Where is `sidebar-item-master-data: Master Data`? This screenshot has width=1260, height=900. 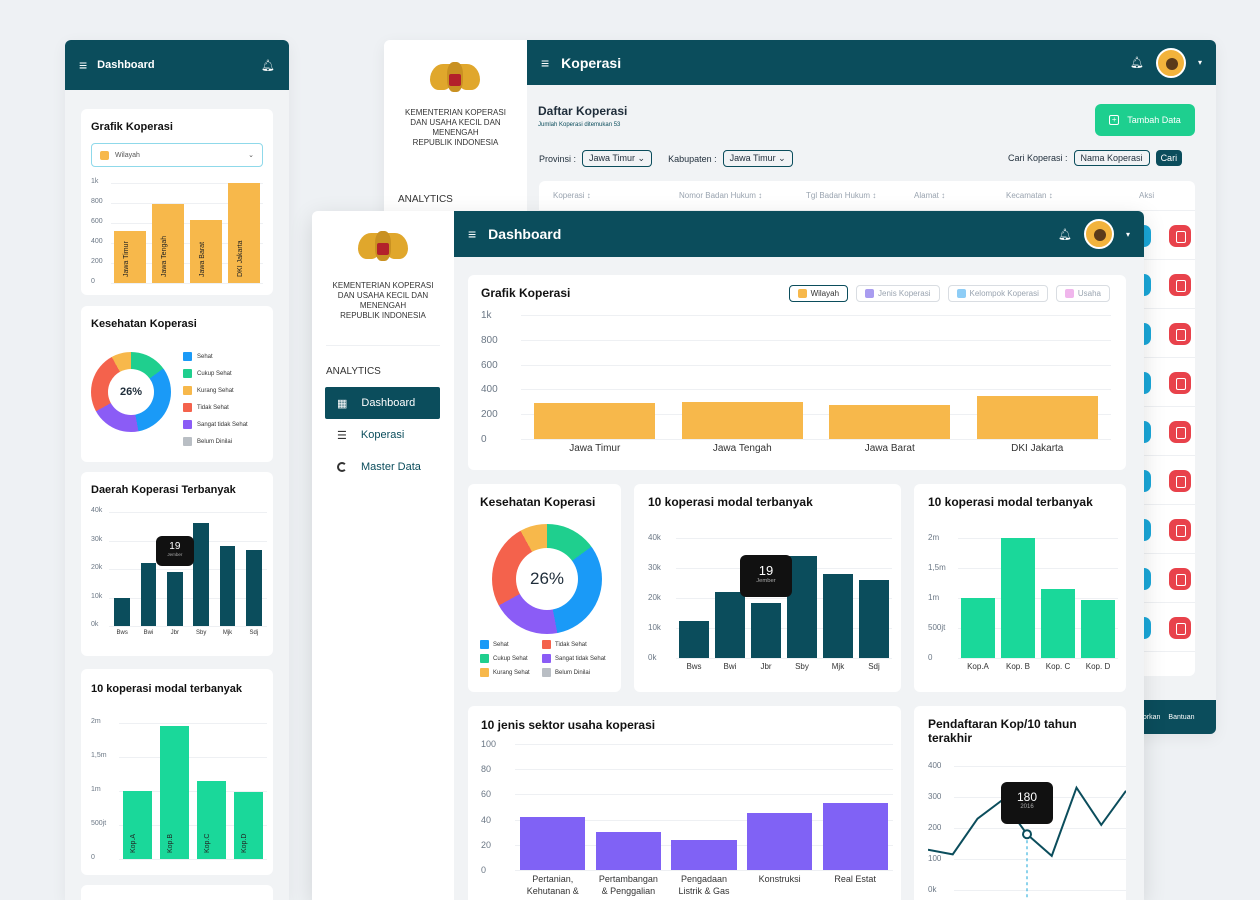
sidebar-item-master-data: Master Data is located at coordinates (382, 467).